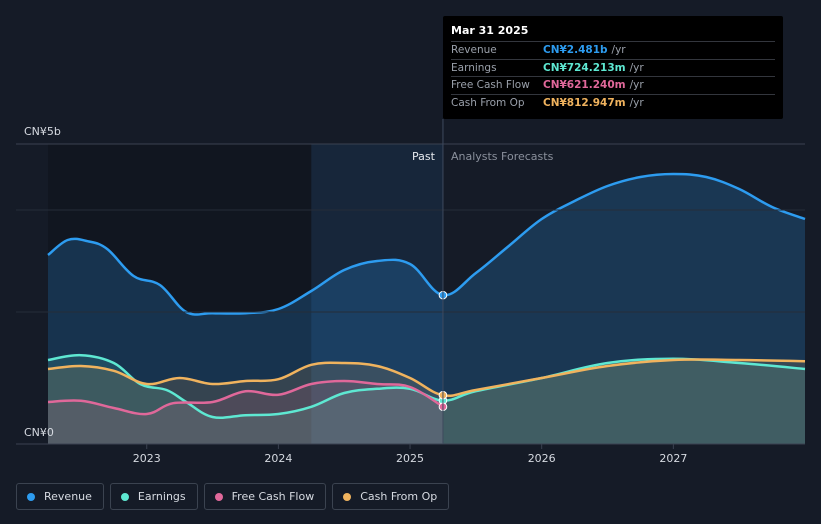 This screenshot has width=821, height=524. I want to click on legend-label: Free Cash Flow, so click(273, 496).